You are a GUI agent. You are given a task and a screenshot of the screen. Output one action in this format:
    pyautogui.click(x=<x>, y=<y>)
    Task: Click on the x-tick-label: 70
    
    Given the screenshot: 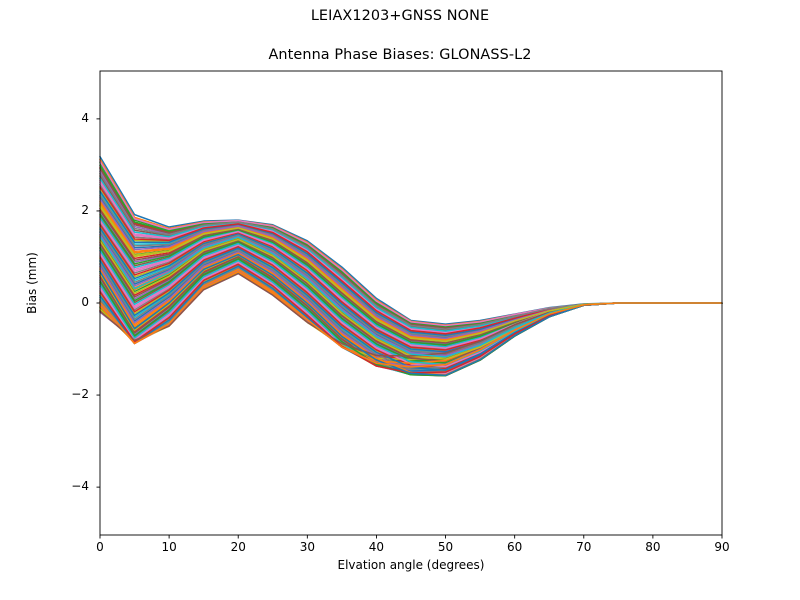 What is the action you would take?
    pyautogui.click(x=584, y=547)
    